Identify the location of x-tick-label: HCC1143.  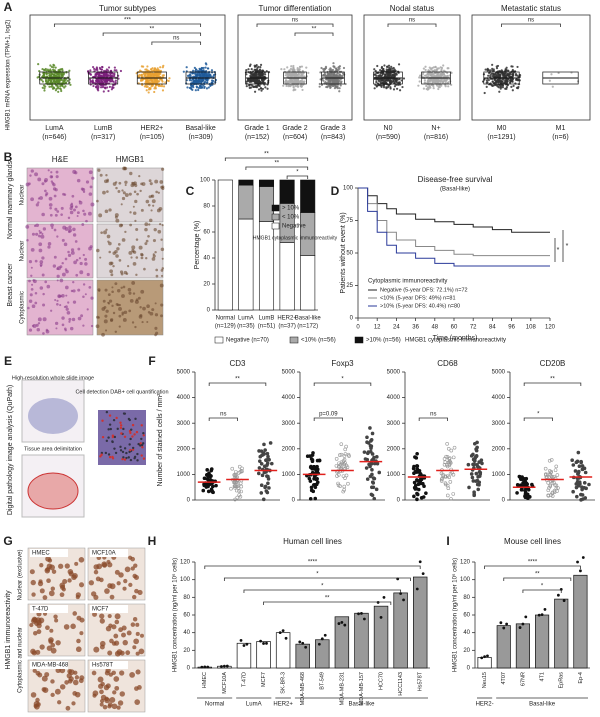
(401, 684).